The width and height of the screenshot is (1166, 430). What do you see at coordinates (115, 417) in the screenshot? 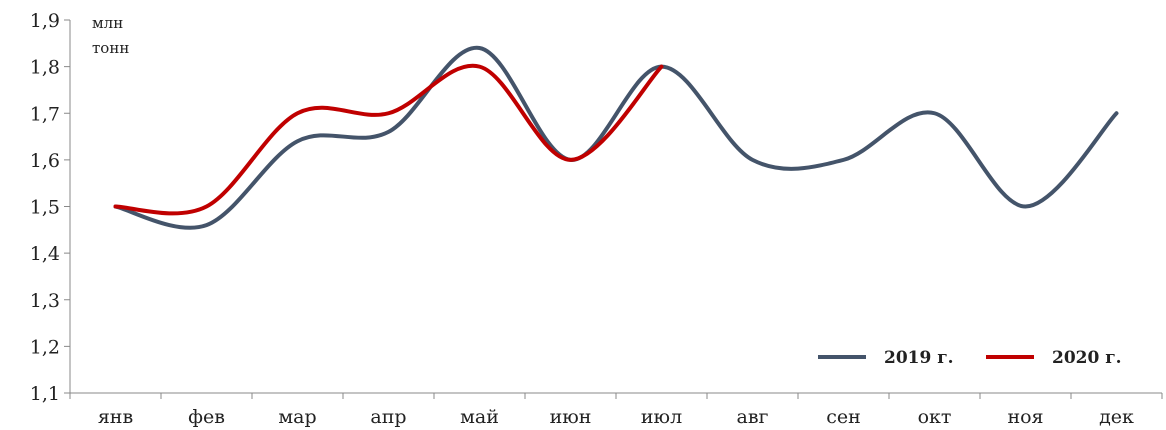
I see `x-tick-label: янв` at bounding box center [115, 417].